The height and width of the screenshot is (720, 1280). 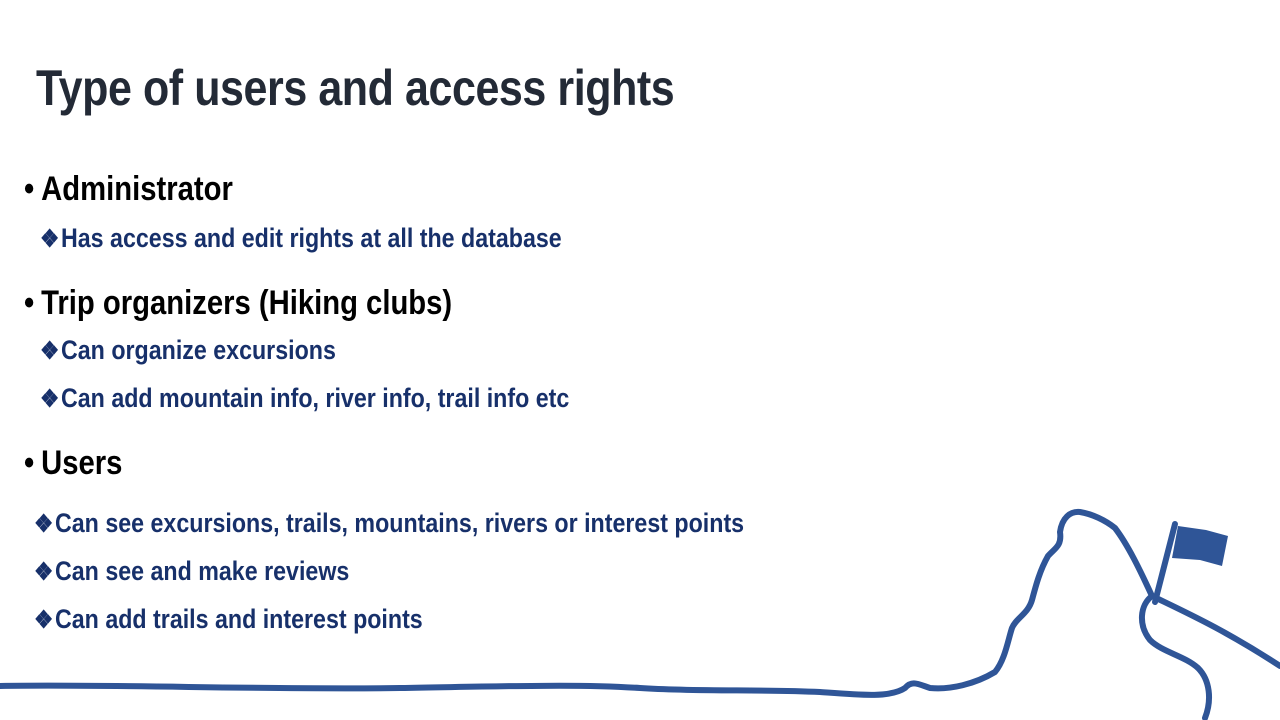 I want to click on list-item-label: Can see and make reviews, so click(x=202, y=571).